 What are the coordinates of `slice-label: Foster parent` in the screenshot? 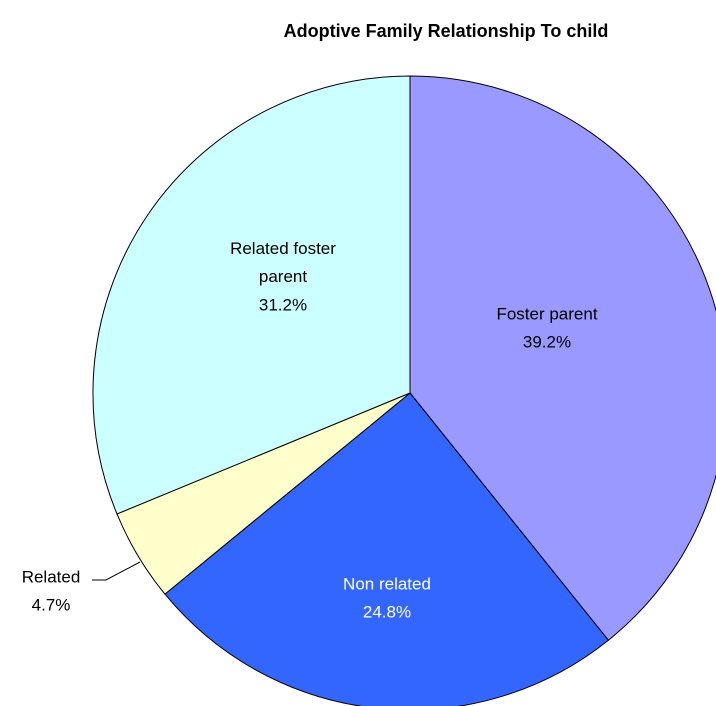 It's located at (546, 313).